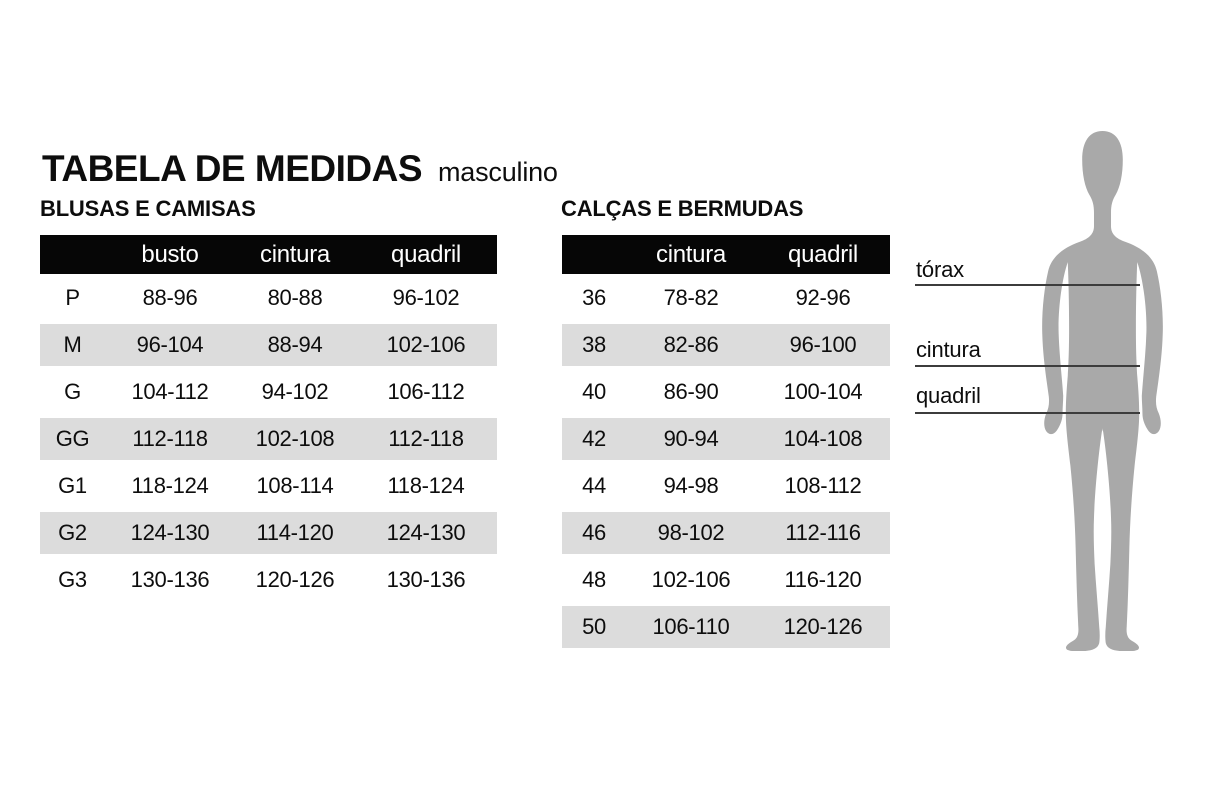  I want to click on measure-cell: 104-108, so click(823, 438).